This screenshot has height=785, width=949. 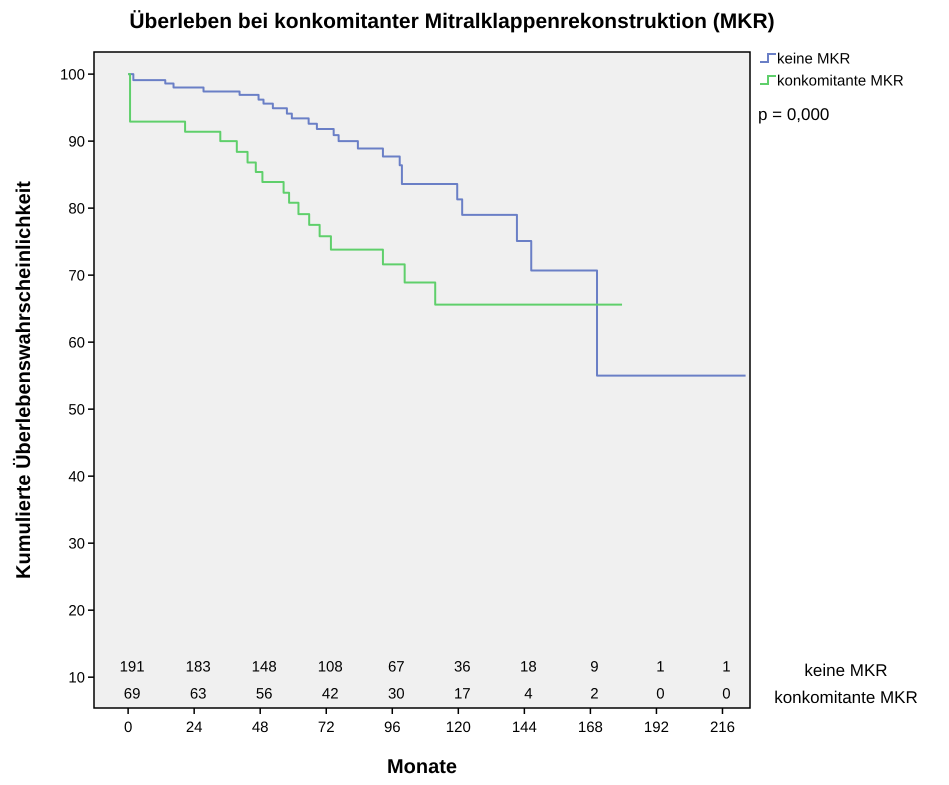 What do you see at coordinates (132, 667) in the screenshot?
I see `annotation: 191` at bounding box center [132, 667].